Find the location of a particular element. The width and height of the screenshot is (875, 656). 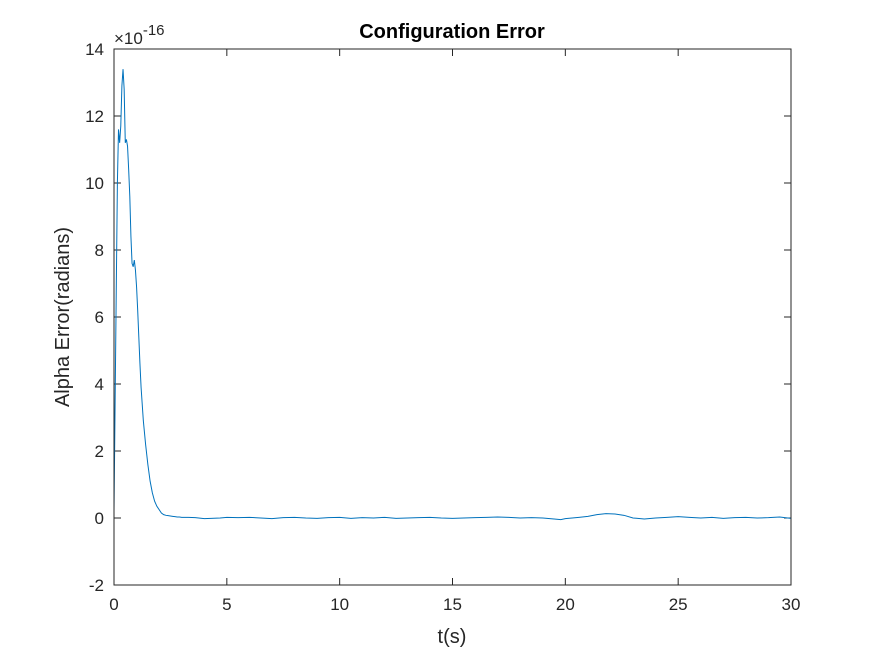

y-tick-label: -2 is located at coordinates (96, 585).